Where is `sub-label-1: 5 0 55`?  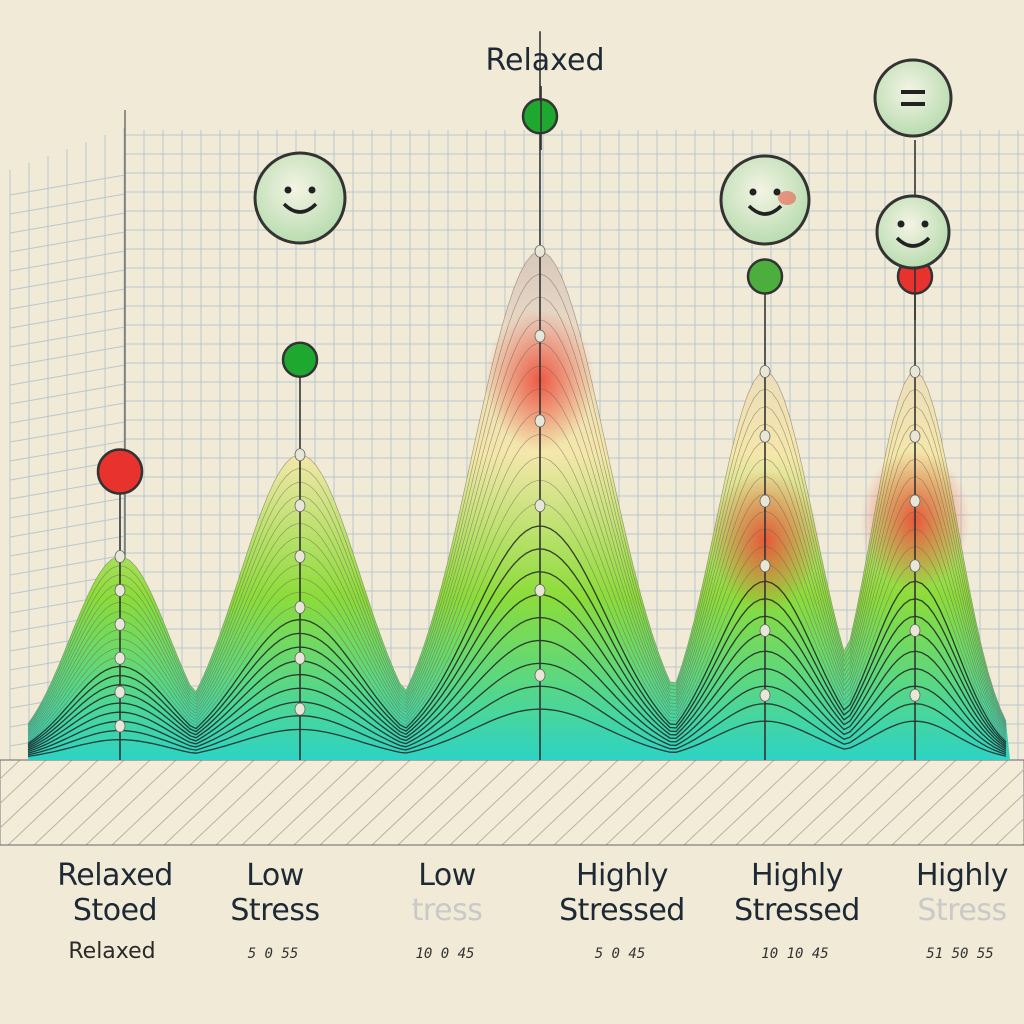 sub-label-1: 5 0 55 is located at coordinates (273, 954).